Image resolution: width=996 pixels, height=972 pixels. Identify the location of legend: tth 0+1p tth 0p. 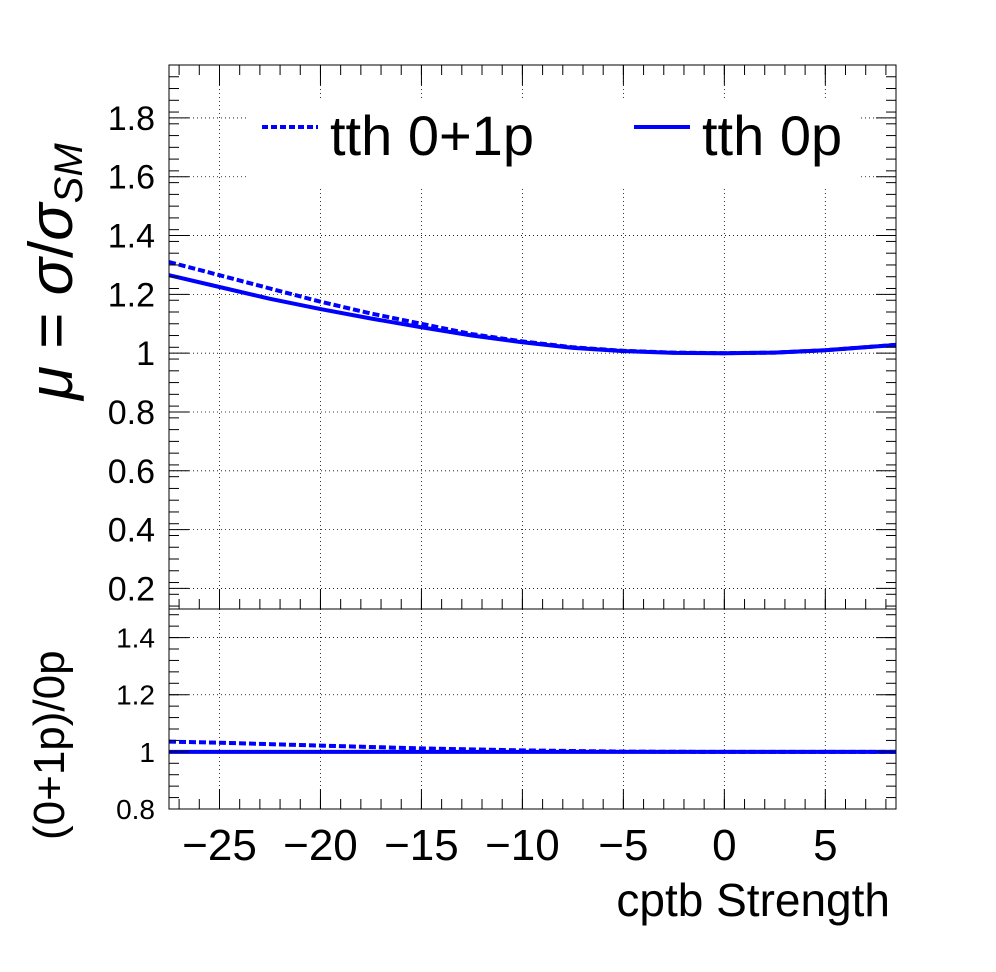
(553, 142).